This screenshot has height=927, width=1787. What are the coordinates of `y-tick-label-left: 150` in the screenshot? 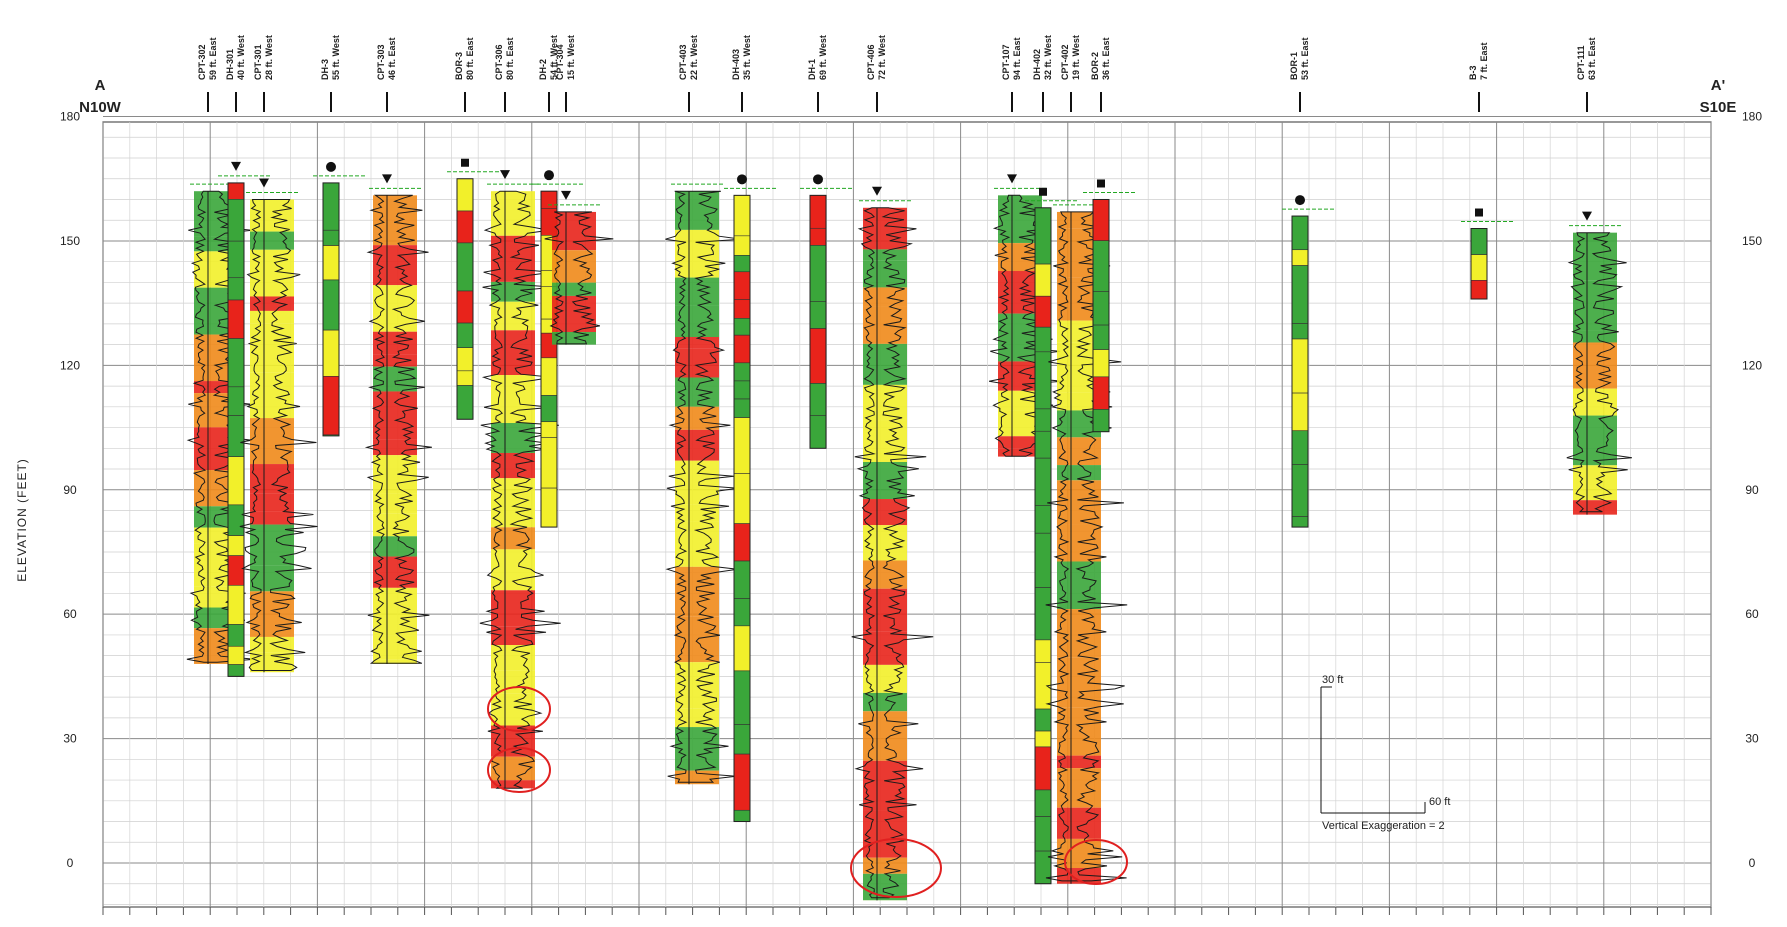 It's located at (70, 241).